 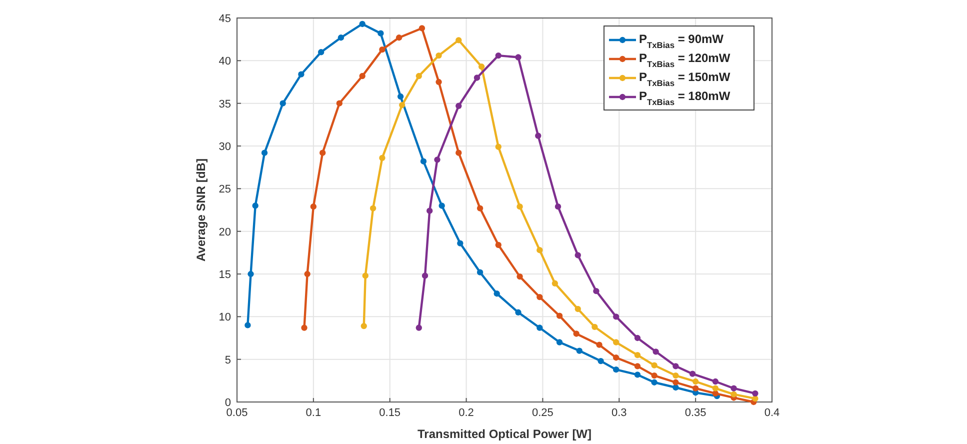 What do you see at coordinates (227, 403) in the screenshot?
I see `y-tick-label: 0` at bounding box center [227, 403].